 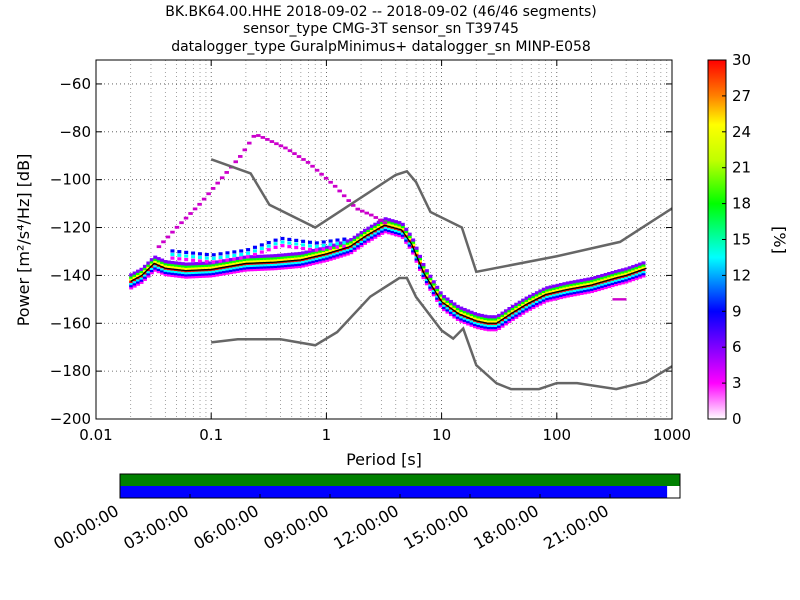 I want to click on y-tick-label: −60, so click(x=75, y=84).